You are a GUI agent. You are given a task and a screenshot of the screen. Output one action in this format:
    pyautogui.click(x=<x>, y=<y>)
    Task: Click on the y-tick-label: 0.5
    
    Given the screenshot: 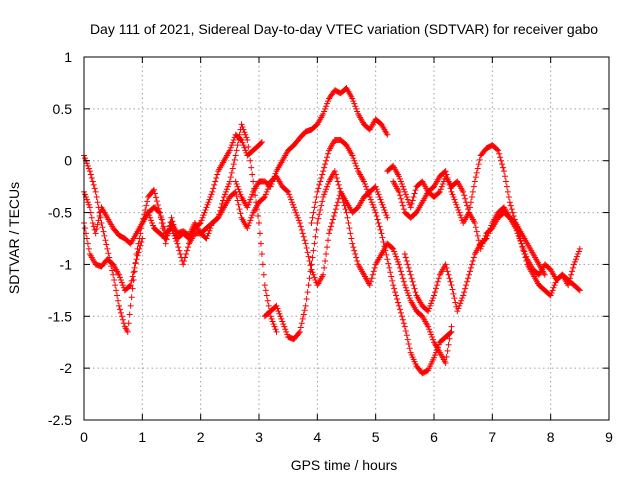 What is the action you would take?
    pyautogui.click(x=63, y=109)
    